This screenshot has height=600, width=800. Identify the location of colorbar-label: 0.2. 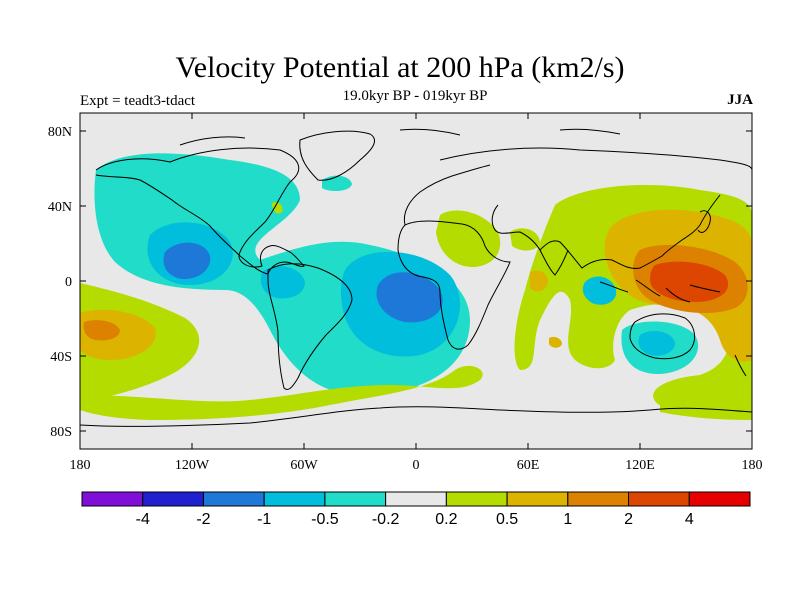
(446, 519).